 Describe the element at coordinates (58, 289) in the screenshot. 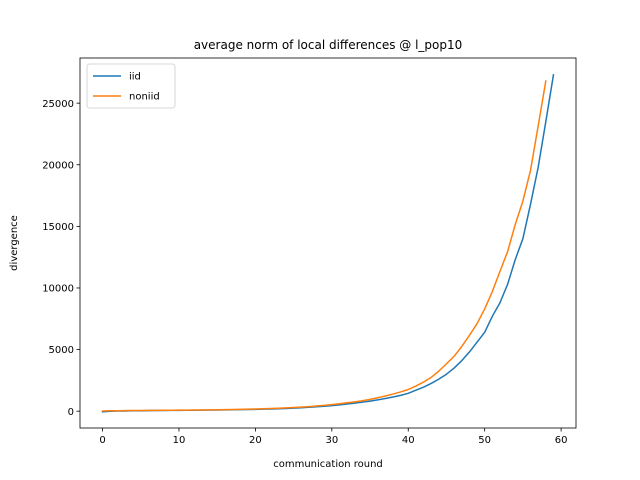

I see `y-tick-label: 10000` at that location.